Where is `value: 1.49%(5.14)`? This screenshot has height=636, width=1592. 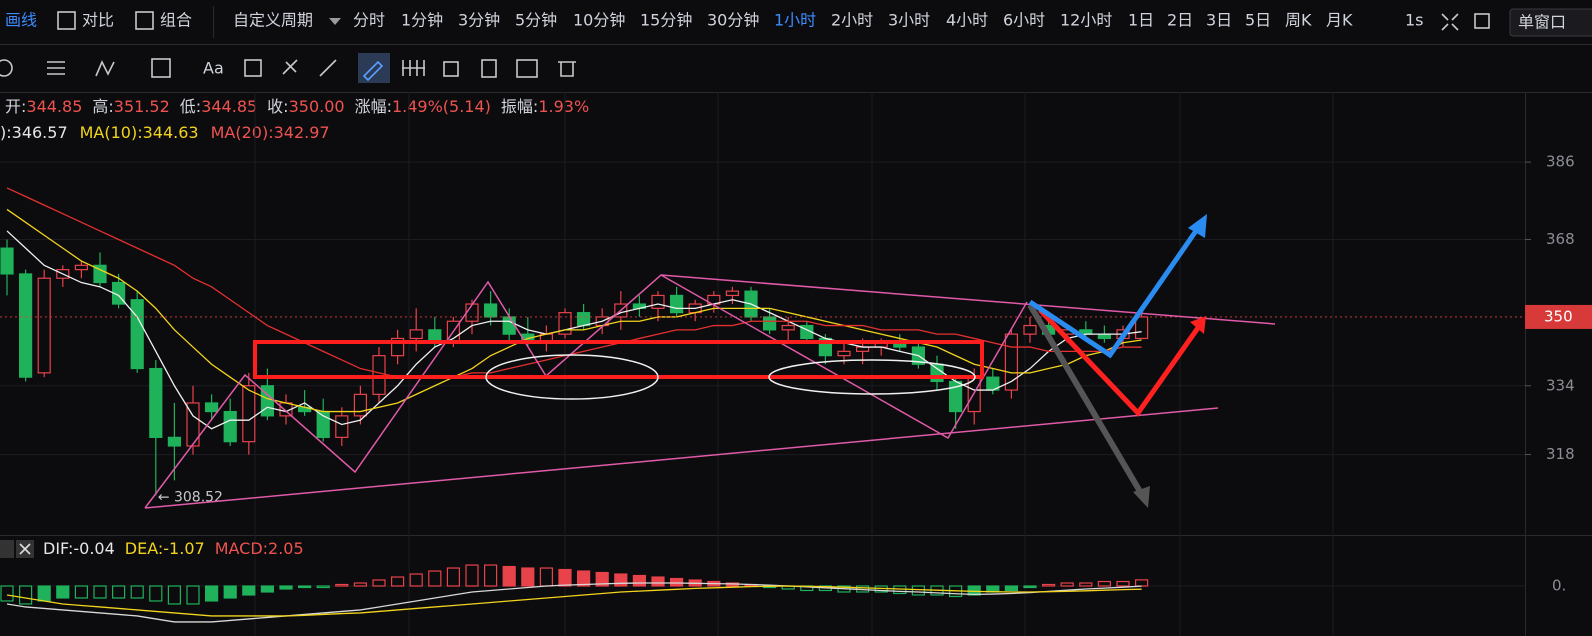 value: 1.49%(5.14) is located at coordinates (441, 106).